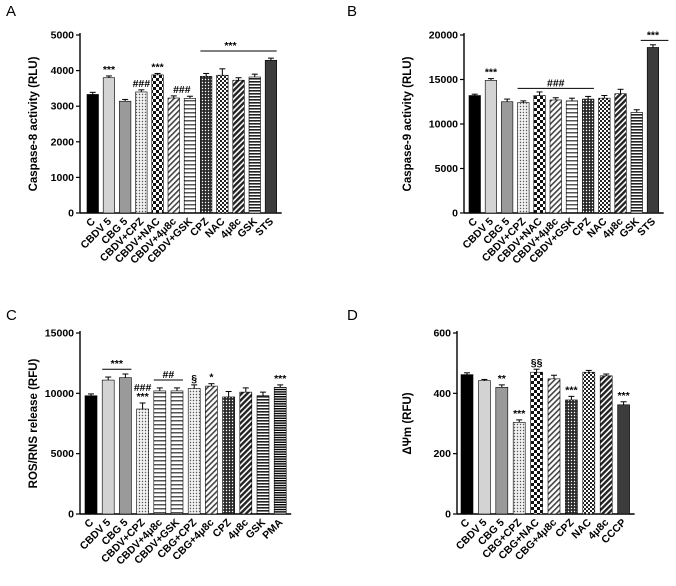  I want to click on y-tick-label: 600, so click(442, 334).